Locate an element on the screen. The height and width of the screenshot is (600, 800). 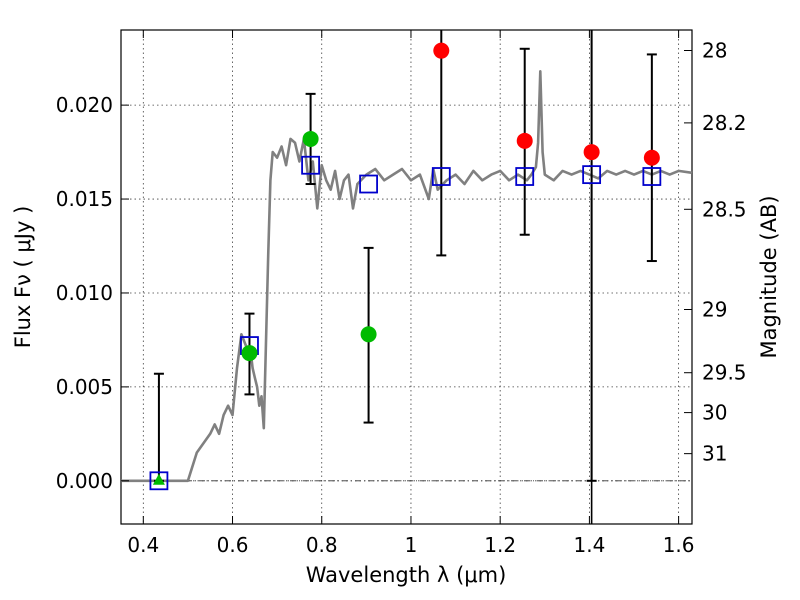
y2-axis-title: Magnitude (AB) is located at coordinates (769, 276).